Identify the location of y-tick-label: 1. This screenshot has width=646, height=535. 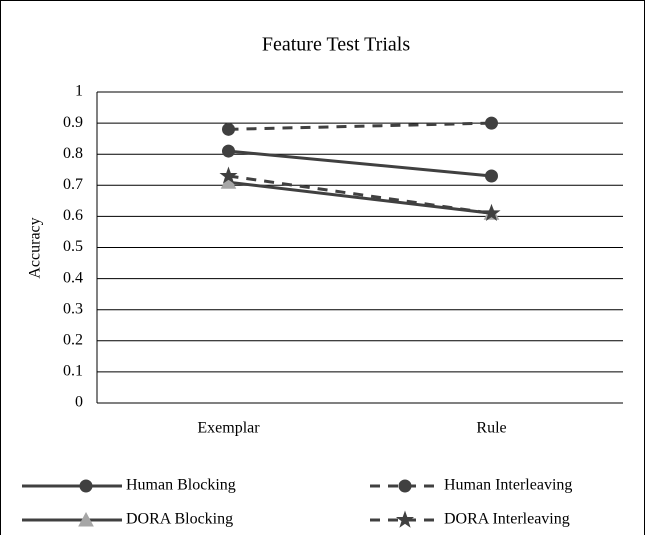
(79, 91).